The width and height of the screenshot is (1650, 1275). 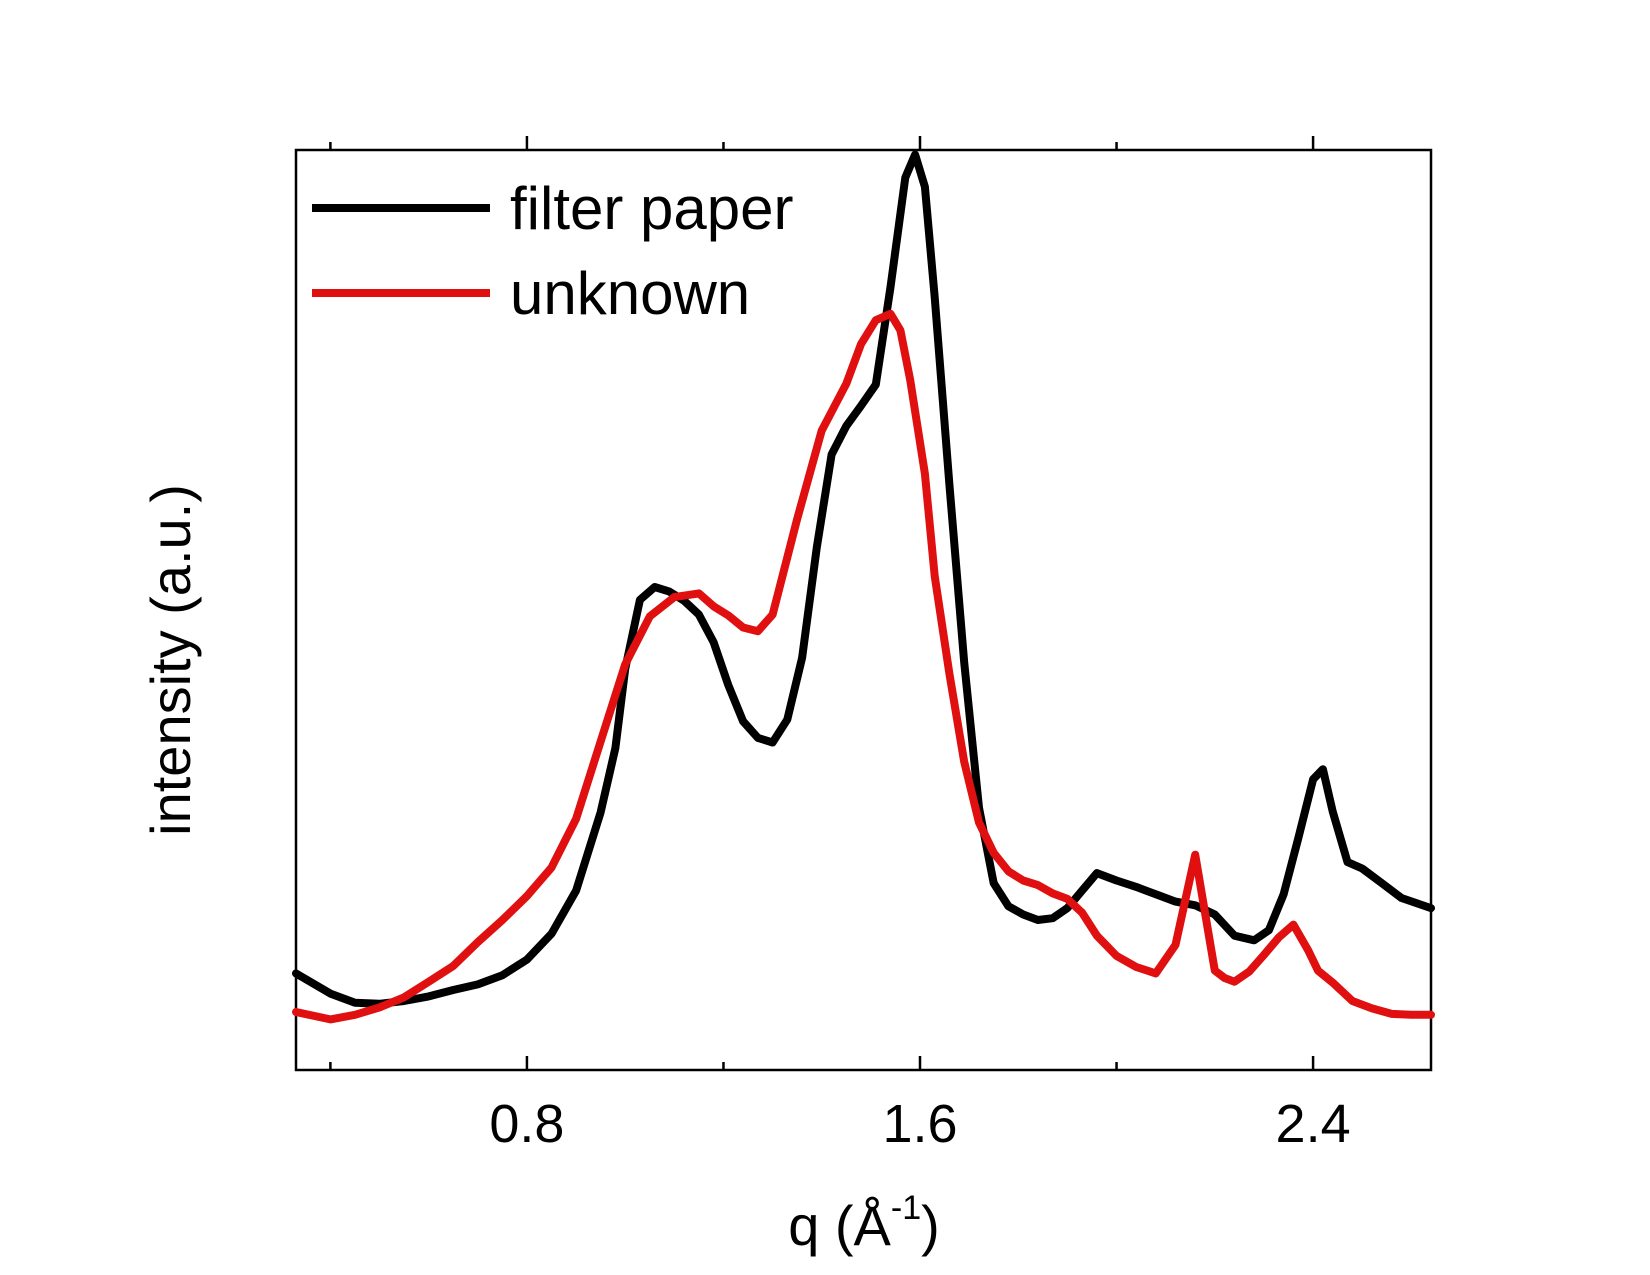 I want to click on y-axis-label: intensity (a.u.), so click(x=170, y=660).